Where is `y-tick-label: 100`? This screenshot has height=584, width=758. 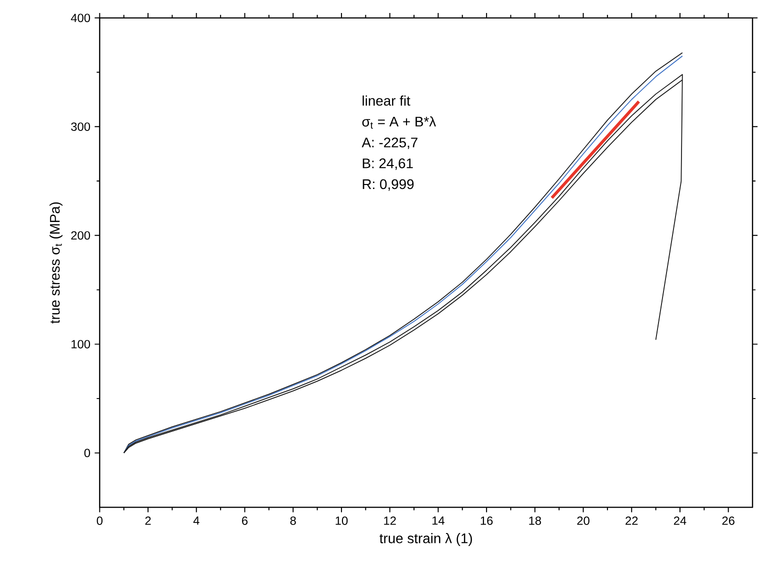
y-tick-label: 100 is located at coordinates (81, 344).